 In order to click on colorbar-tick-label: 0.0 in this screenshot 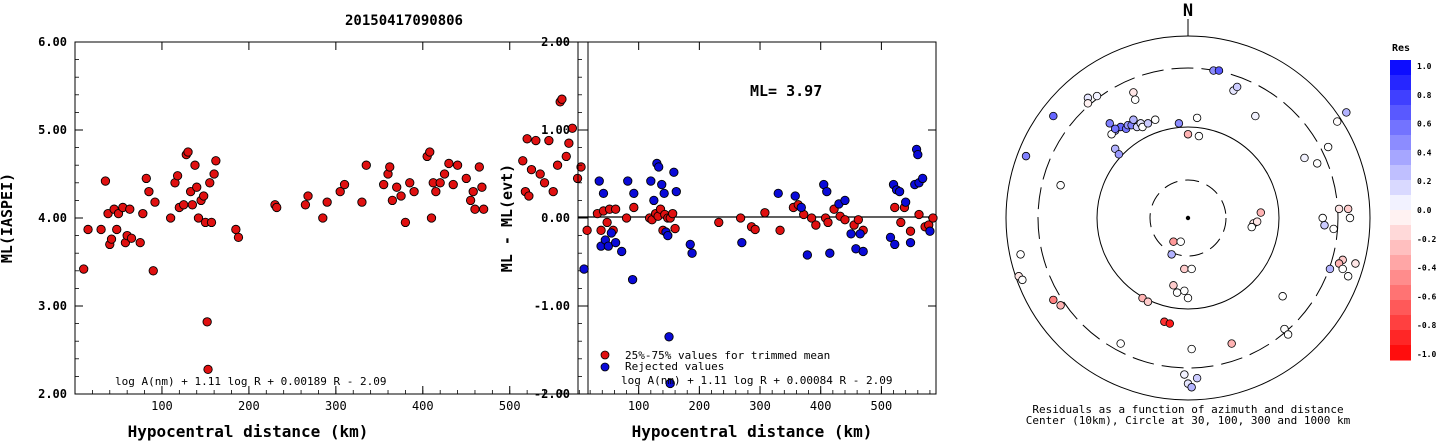, I will do `click(1424, 210)`.